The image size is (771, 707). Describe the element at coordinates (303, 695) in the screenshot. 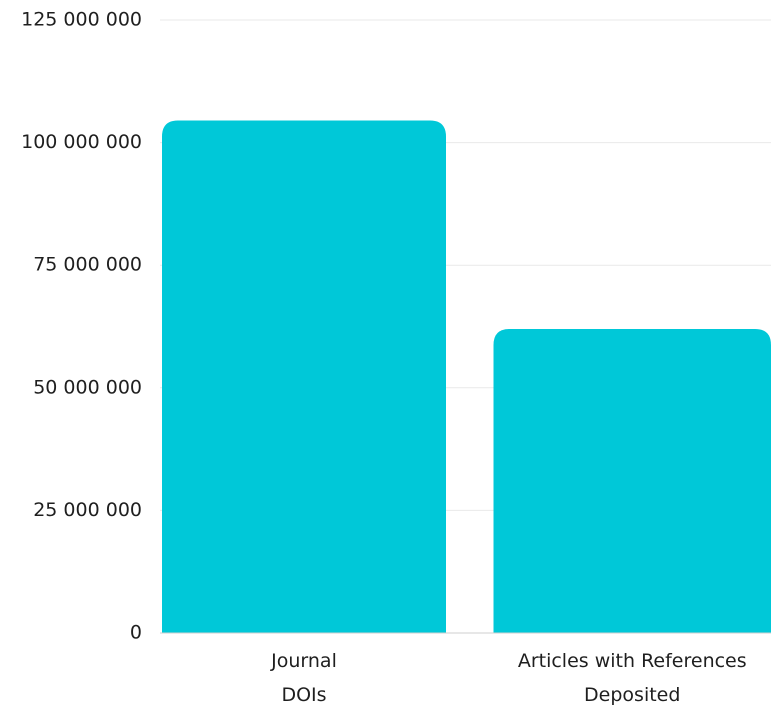

I see `category-label: DOIs` at that location.